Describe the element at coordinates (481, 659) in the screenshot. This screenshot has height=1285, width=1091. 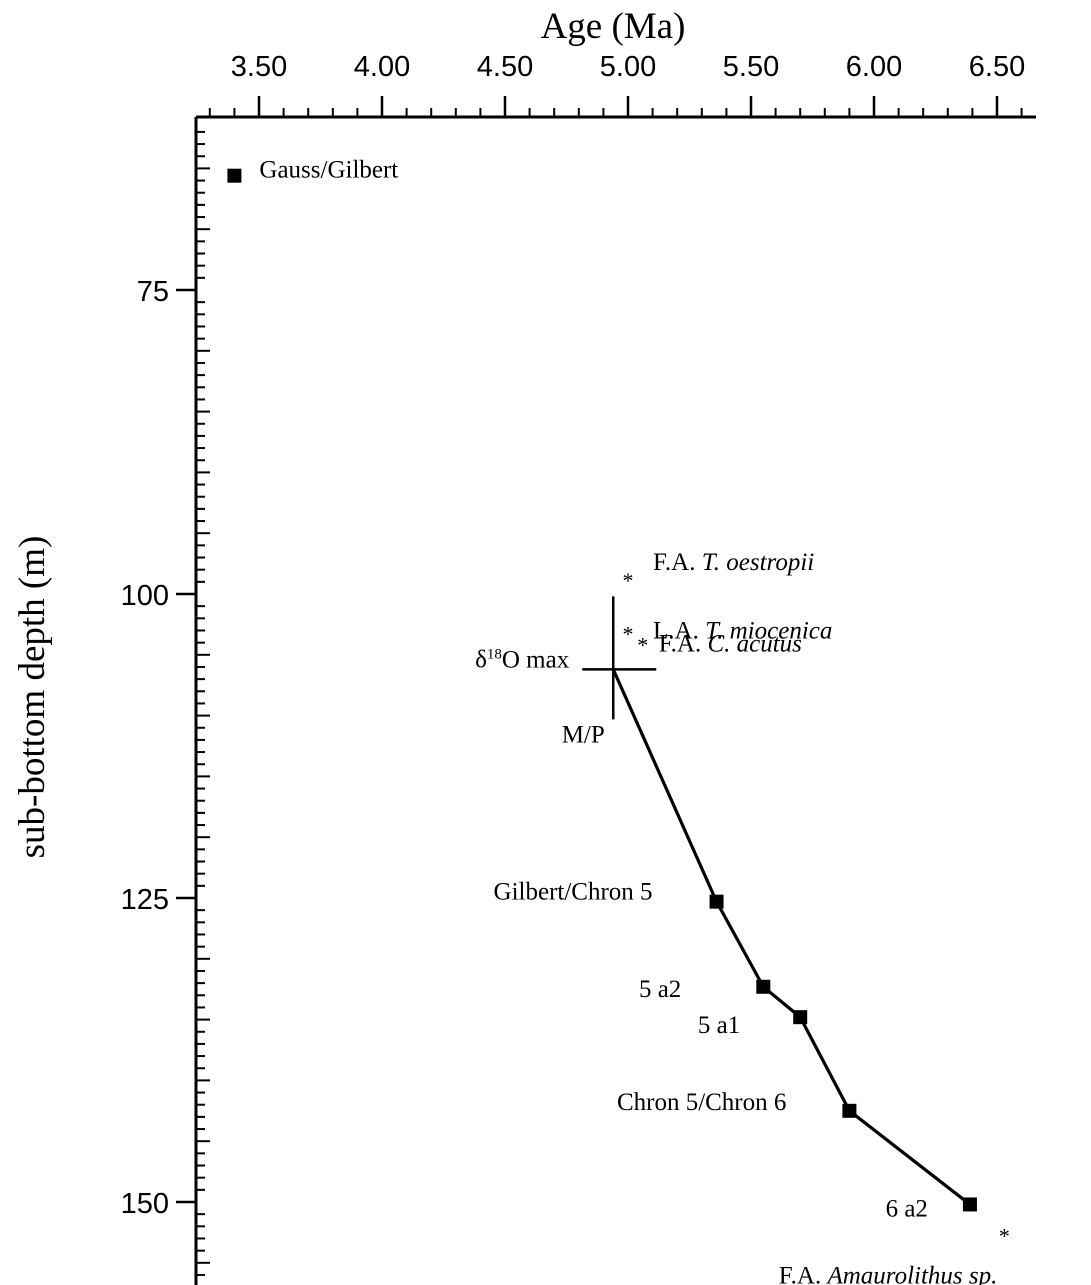
I see `isotope-delta: δ` at that location.